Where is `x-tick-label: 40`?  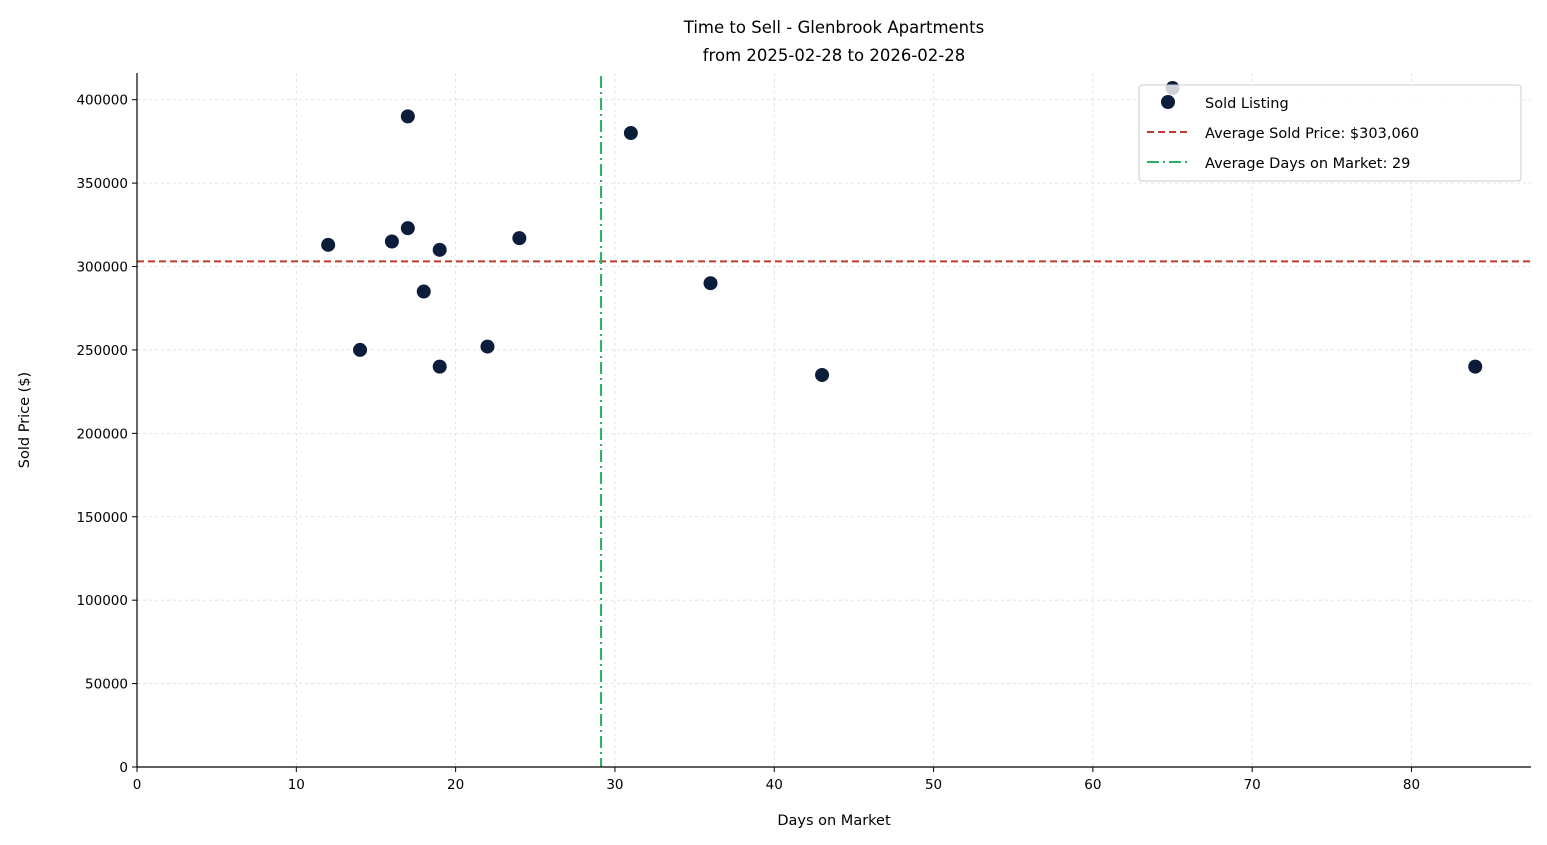 x-tick-label: 40 is located at coordinates (774, 785).